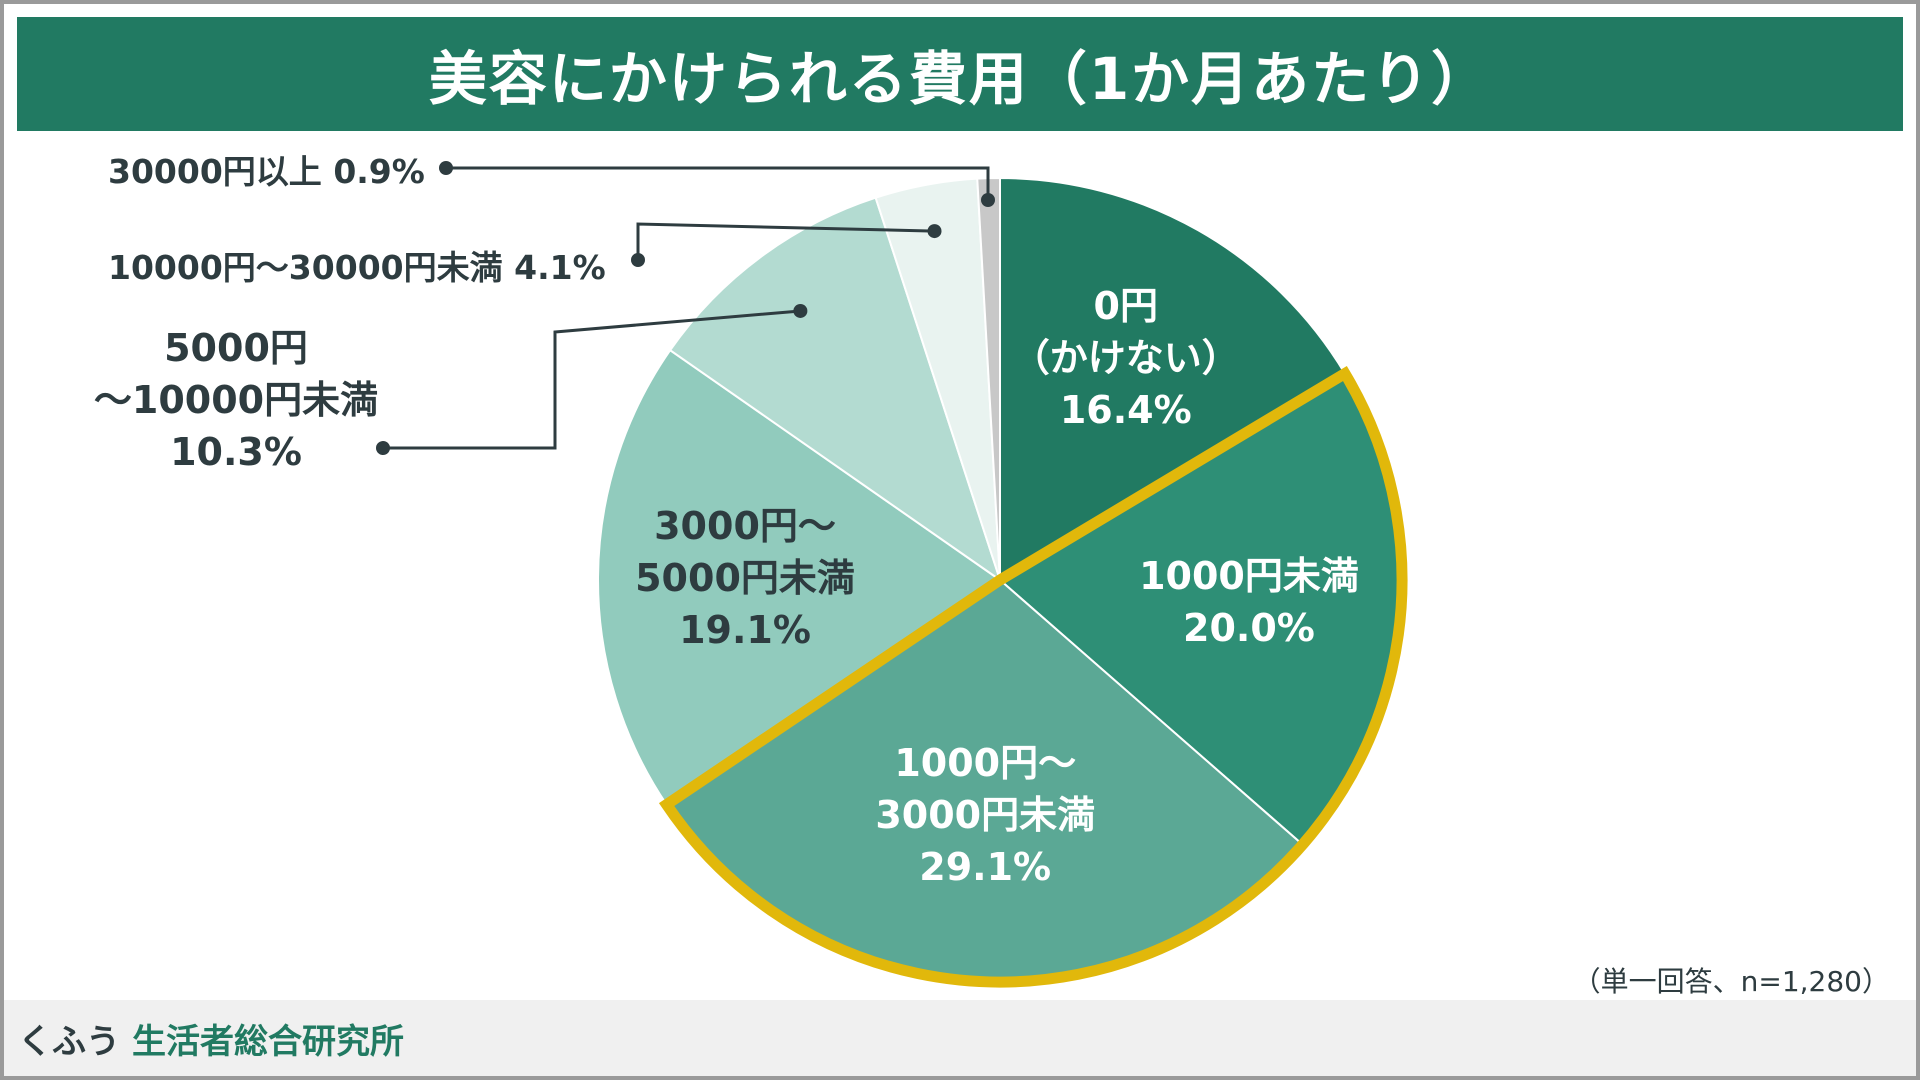  I want to click on external-label-6-text: 30000円以上, so click(215, 171).